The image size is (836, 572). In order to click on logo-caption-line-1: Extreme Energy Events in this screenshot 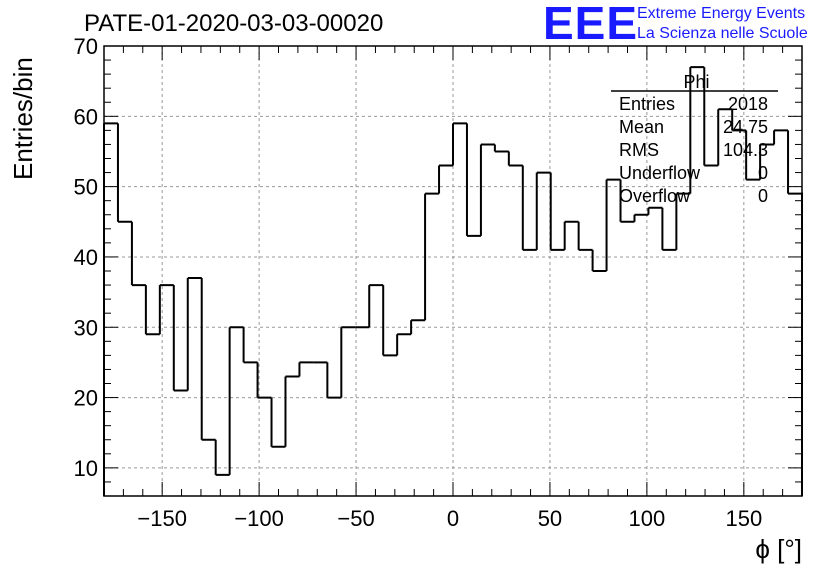, I will do `click(721, 13)`.